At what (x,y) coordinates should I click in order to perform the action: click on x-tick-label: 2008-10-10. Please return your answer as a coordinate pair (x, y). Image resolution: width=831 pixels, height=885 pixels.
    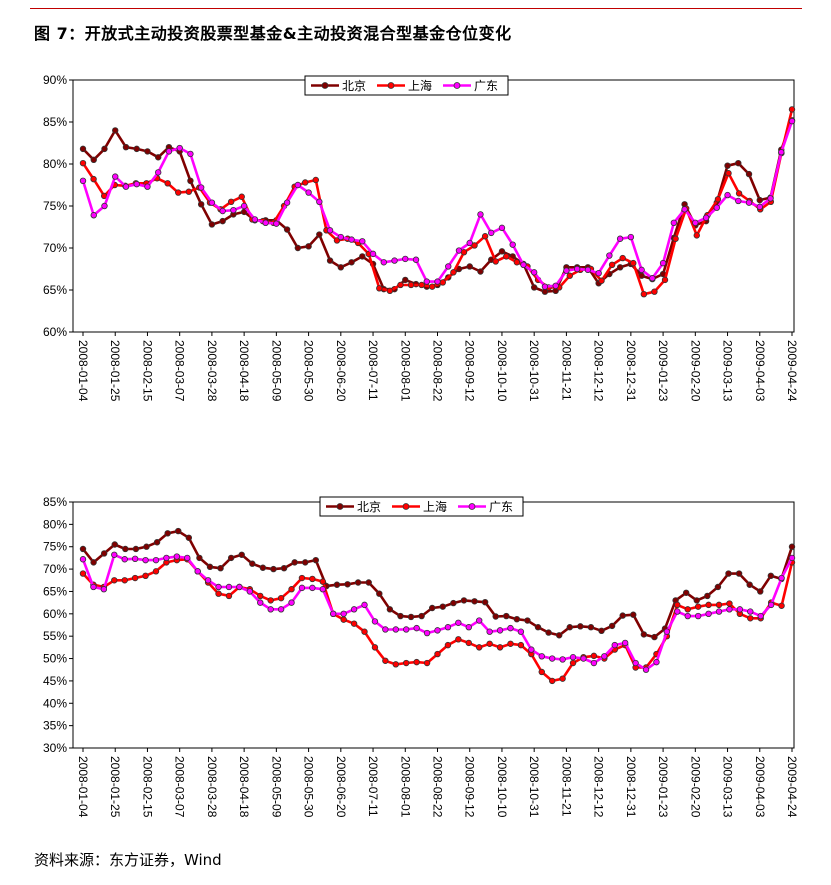
    Looking at the image, I should click on (502, 787).